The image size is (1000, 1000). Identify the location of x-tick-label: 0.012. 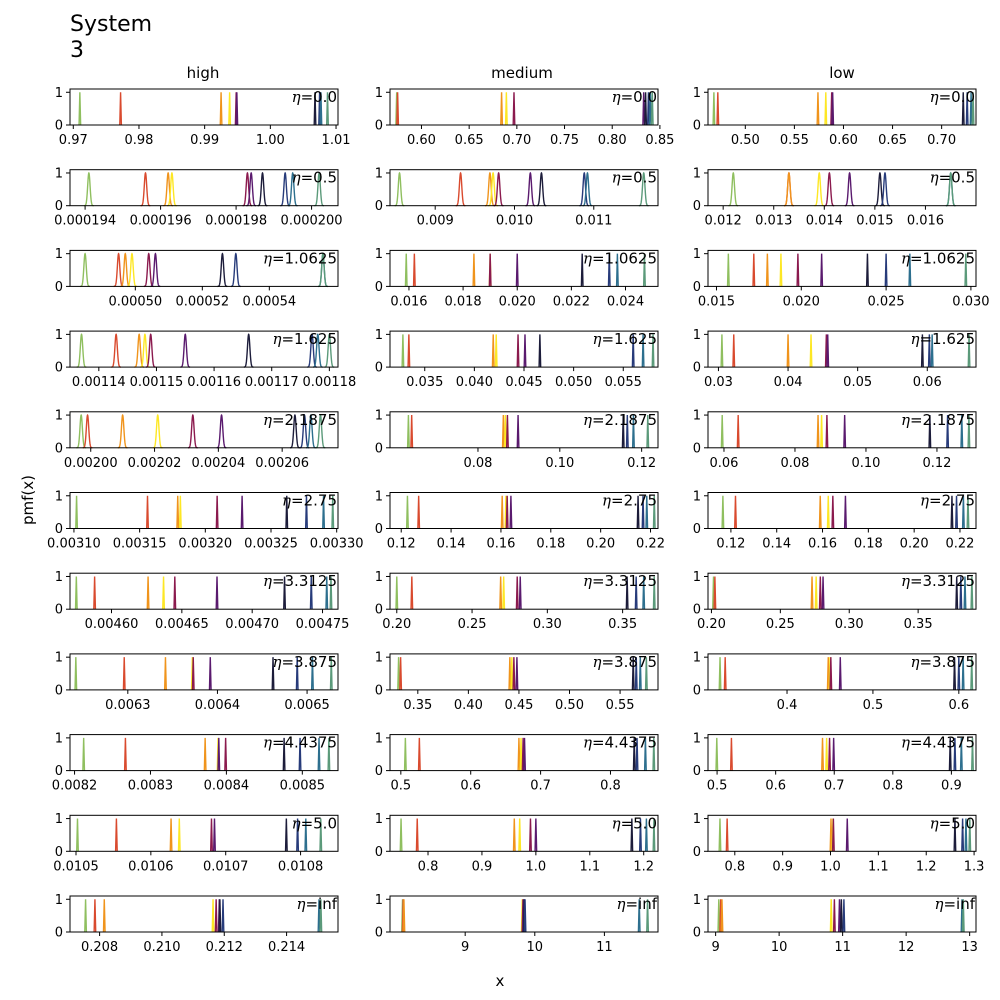
(723, 221).